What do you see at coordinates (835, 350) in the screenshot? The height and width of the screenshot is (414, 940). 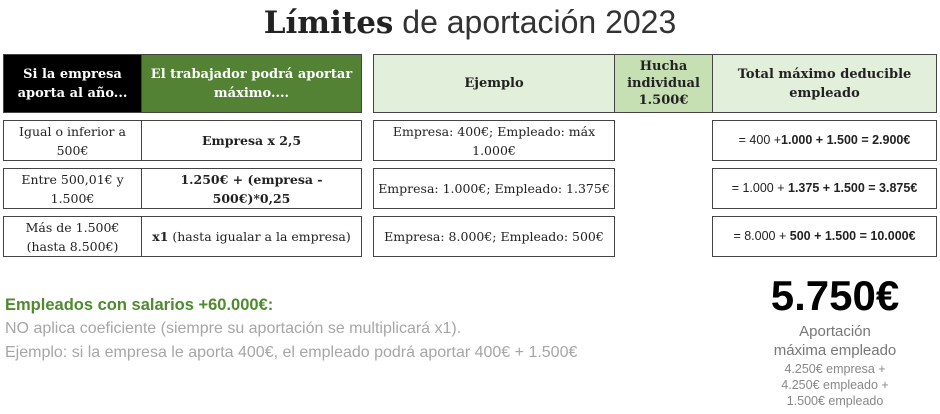 I see `summary-label2: máxima empleado` at bounding box center [835, 350].